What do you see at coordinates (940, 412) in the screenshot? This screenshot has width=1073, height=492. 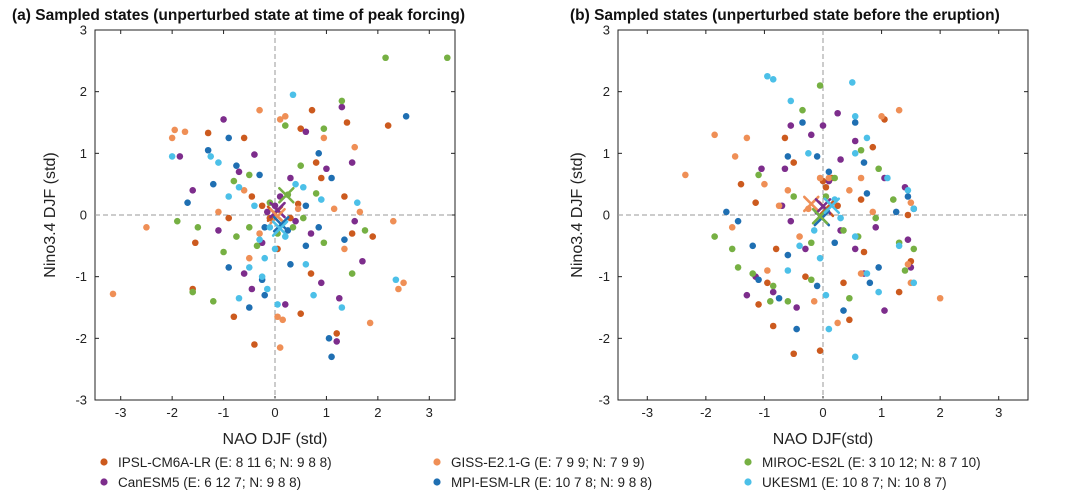 I see `panel-b-xtick-label: 2` at bounding box center [940, 412].